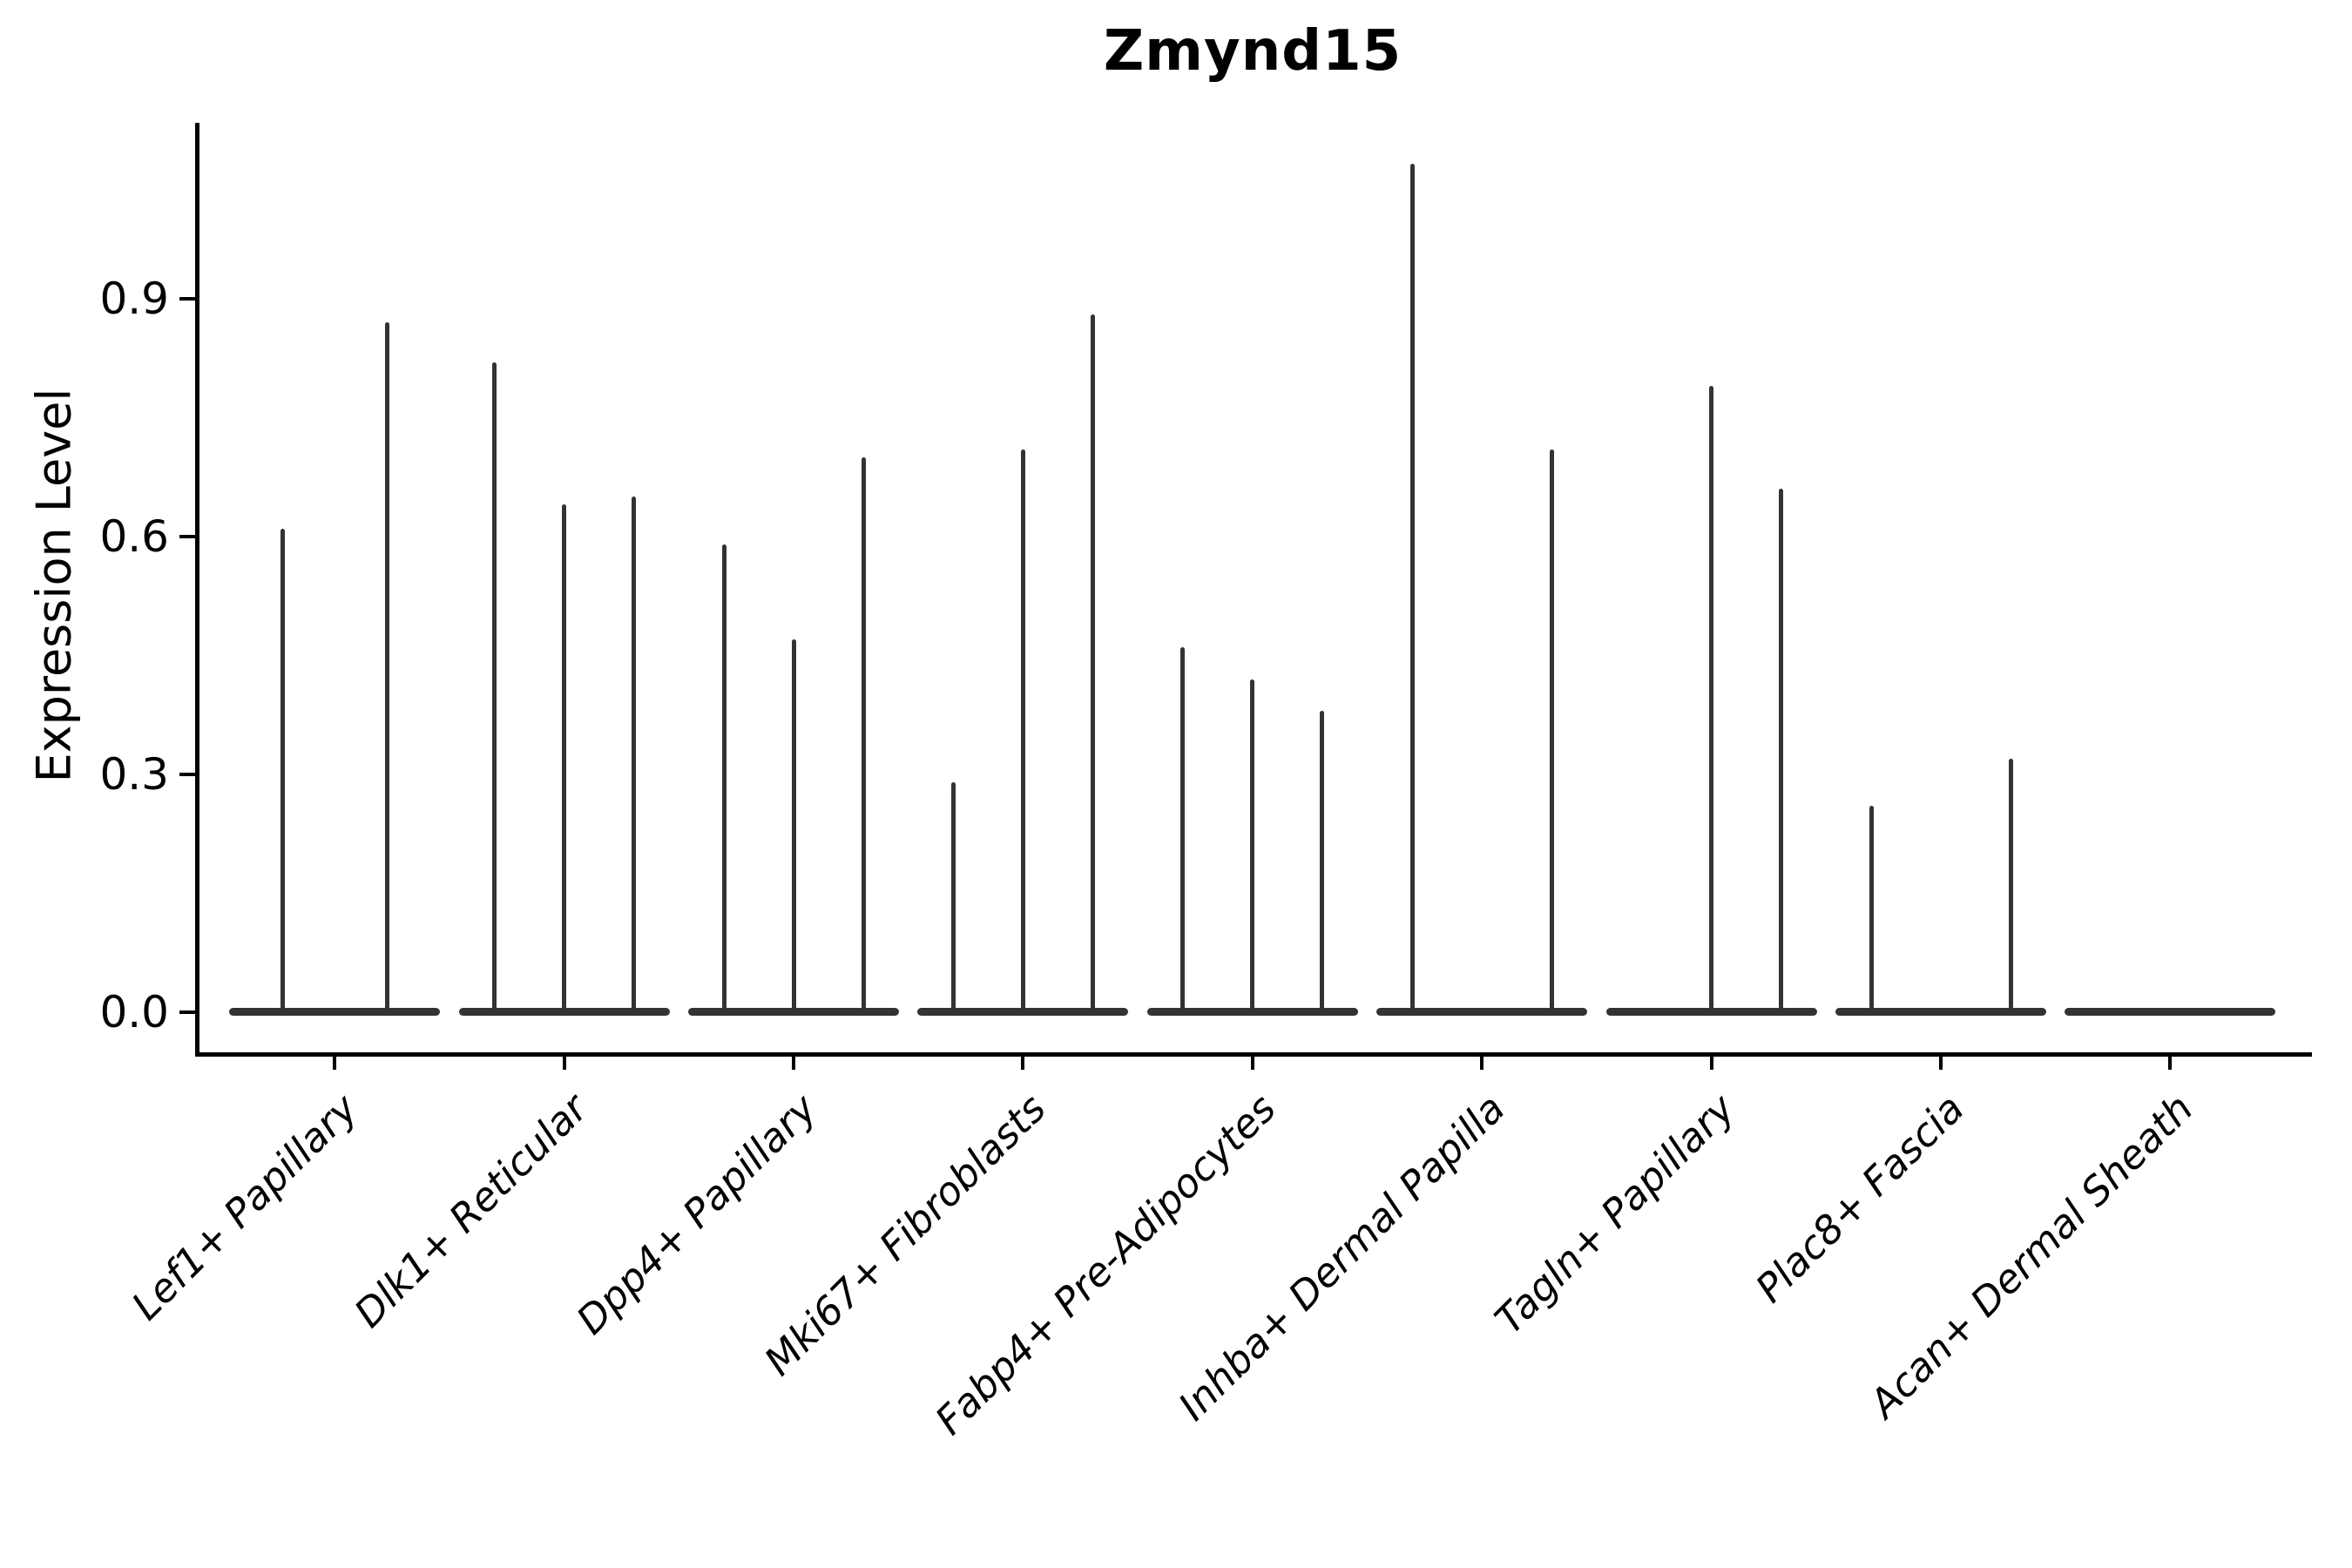 The image size is (2352, 1568). What do you see at coordinates (134, 774) in the screenshot?
I see `y-tick-label: 0.3` at bounding box center [134, 774].